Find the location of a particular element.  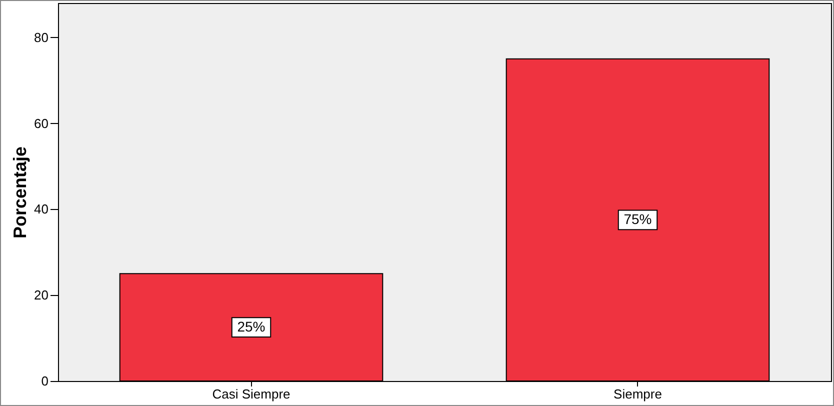

y-tick-label: 80 is located at coordinates (41, 37).